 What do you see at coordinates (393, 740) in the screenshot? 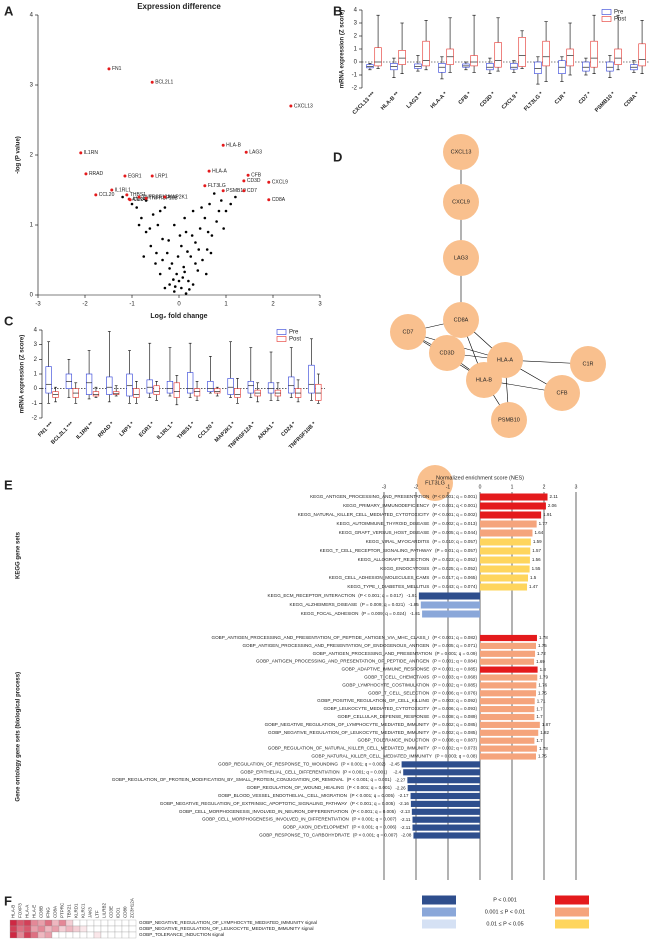
I see `category-name: GOBP_TOLERANCE_INDUCTION` at bounding box center [393, 740].